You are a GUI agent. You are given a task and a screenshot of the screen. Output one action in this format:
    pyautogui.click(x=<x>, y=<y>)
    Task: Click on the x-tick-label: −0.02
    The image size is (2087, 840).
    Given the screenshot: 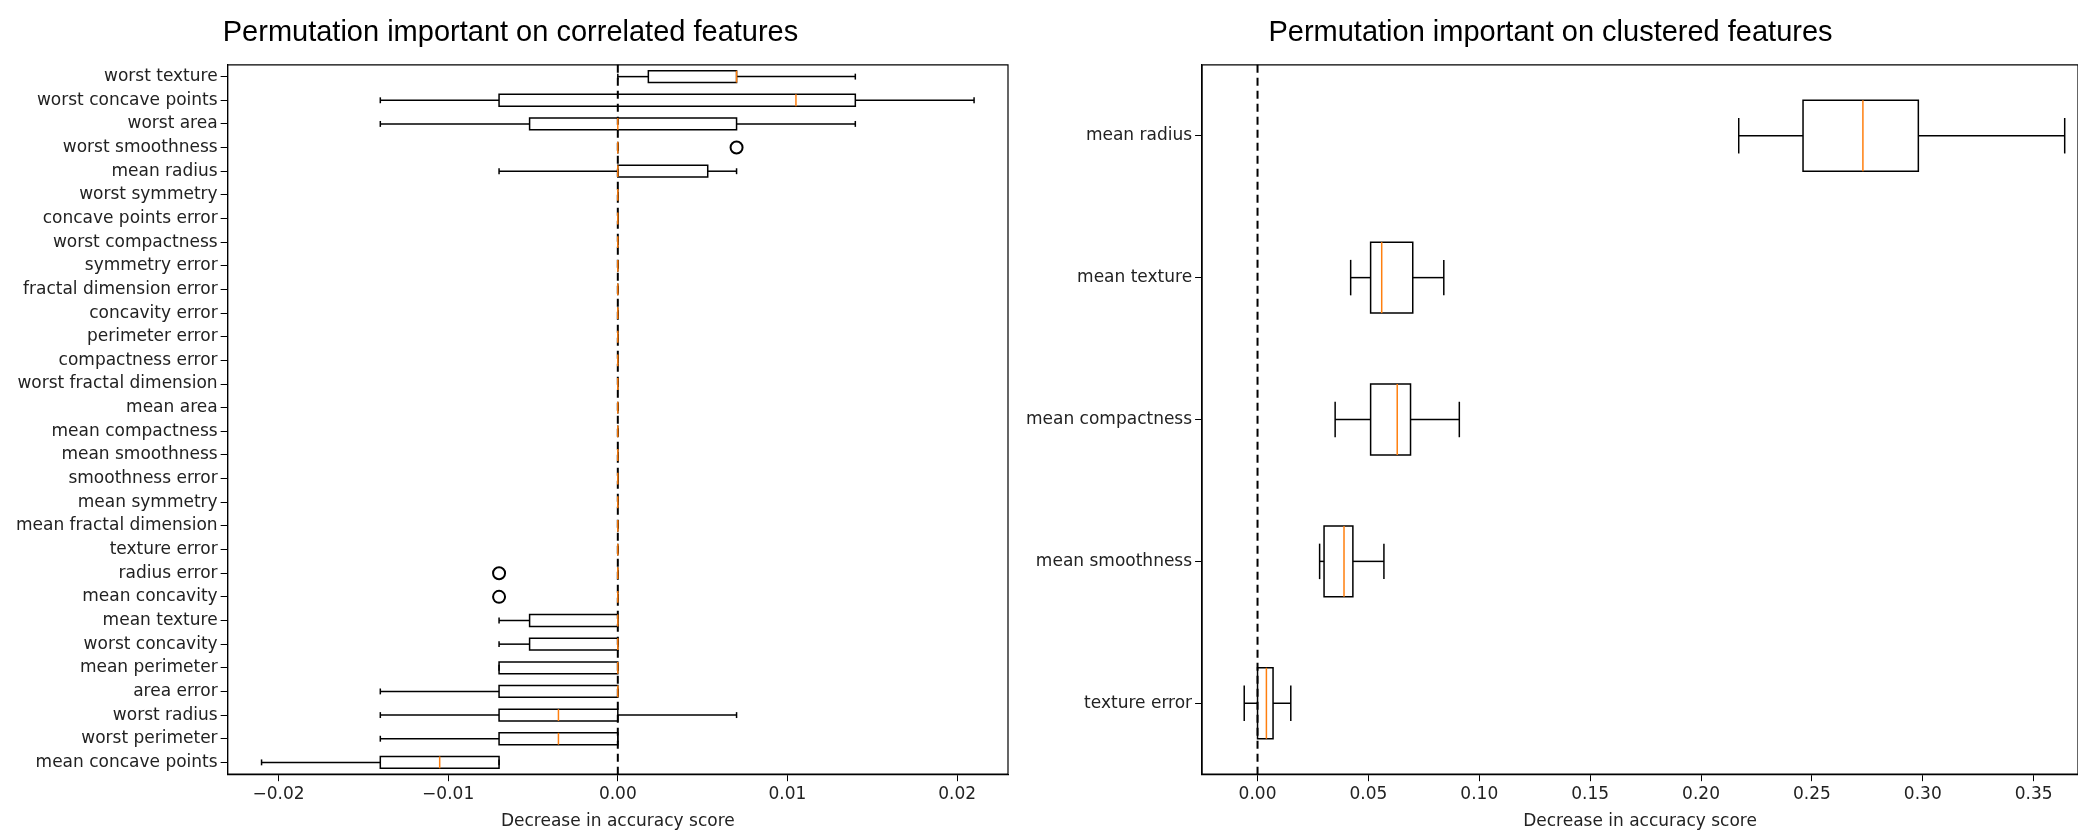 What is the action you would take?
    pyautogui.click(x=278, y=792)
    